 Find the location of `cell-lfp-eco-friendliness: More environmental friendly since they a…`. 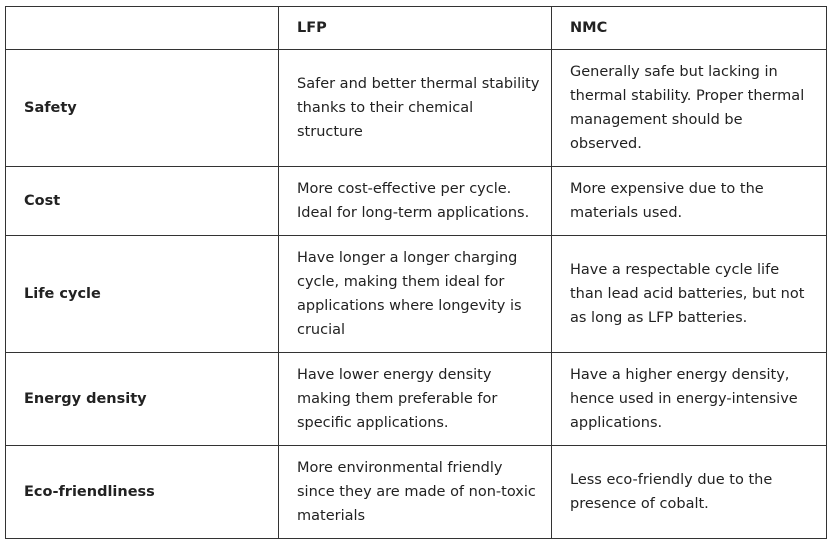

cell-lfp-eco-friendliness: More environmental friendly since they a… is located at coordinates (415, 492).